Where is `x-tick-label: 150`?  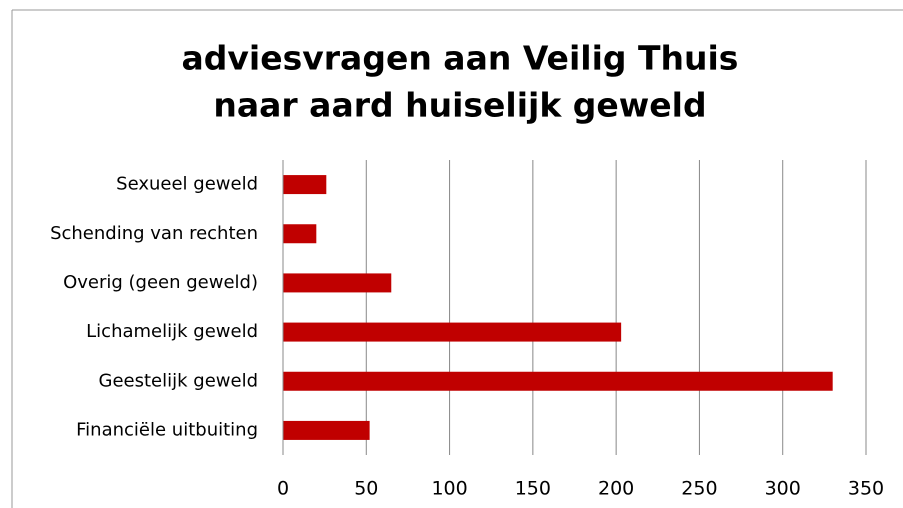 x-tick-label: 150 is located at coordinates (533, 489).